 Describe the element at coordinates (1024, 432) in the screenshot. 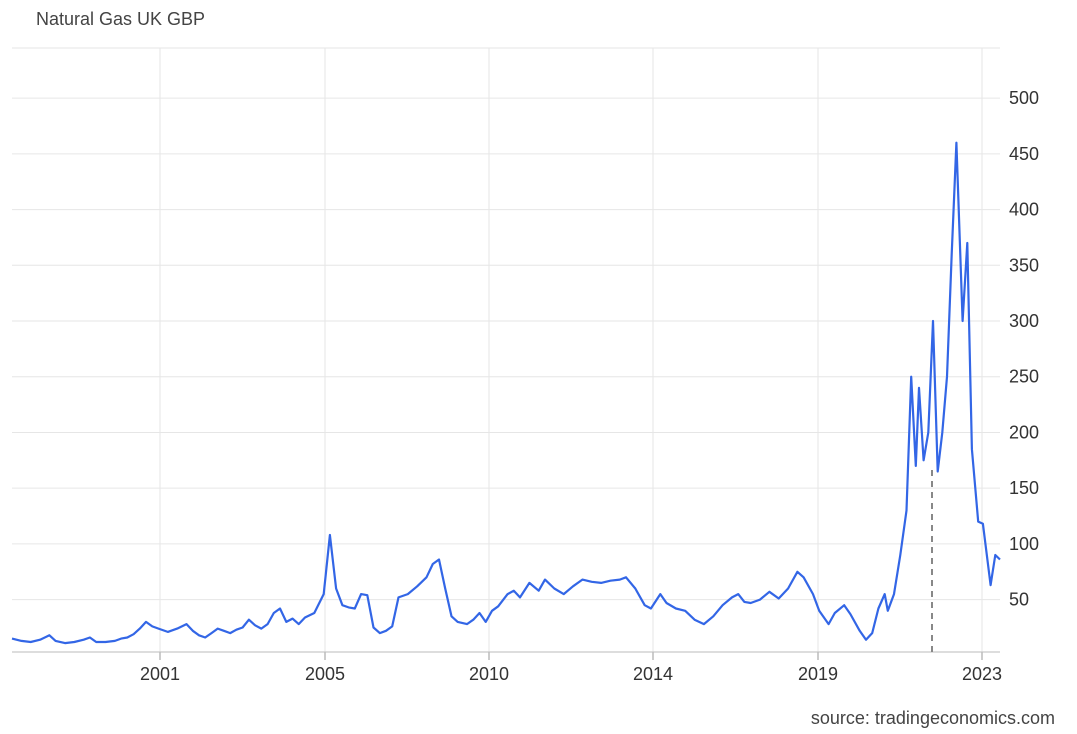

I see `y-tick-label: 200` at that location.